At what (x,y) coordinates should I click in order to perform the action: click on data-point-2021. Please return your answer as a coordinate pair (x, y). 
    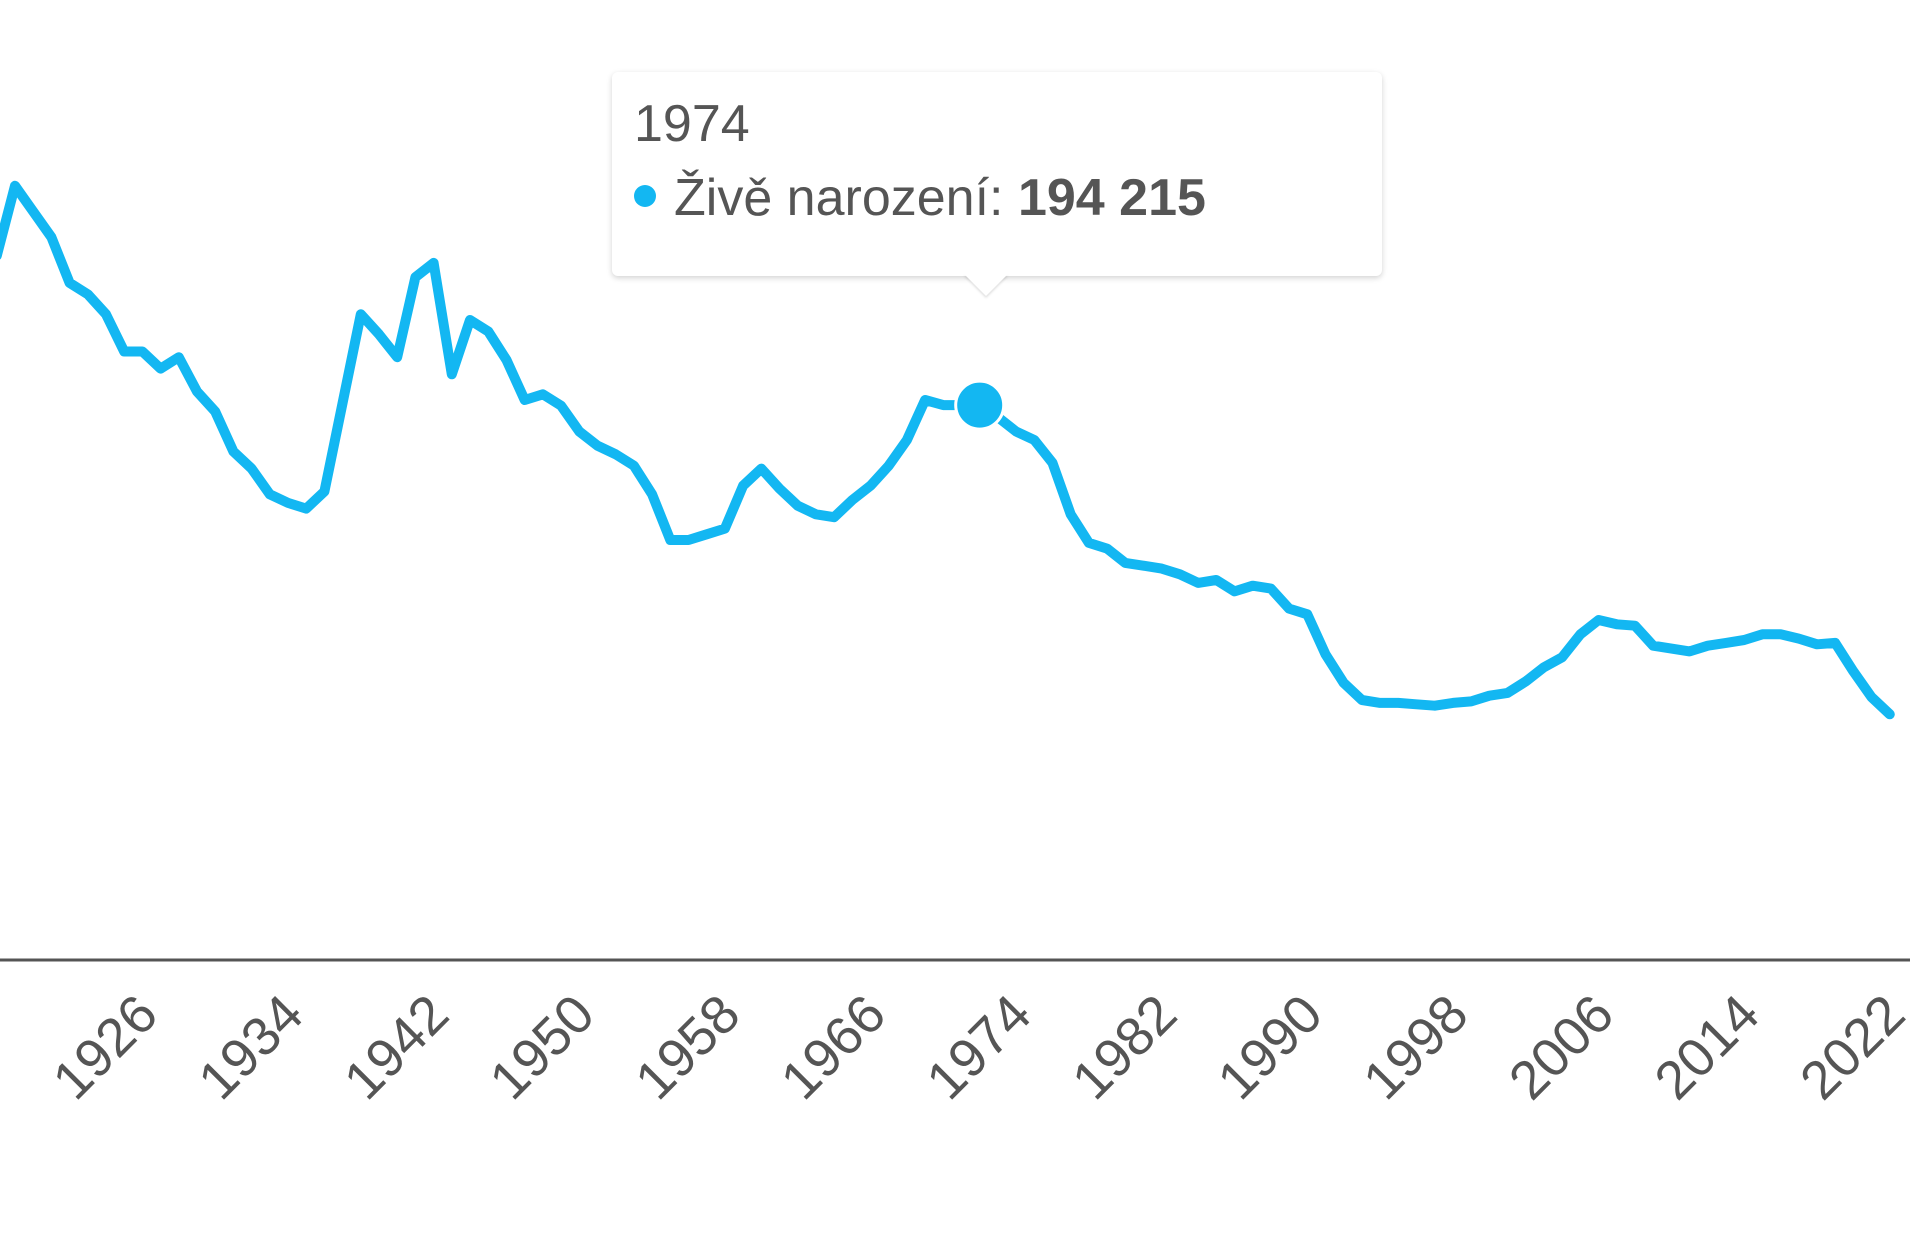
    Looking at the image, I should click on (1835, 643).